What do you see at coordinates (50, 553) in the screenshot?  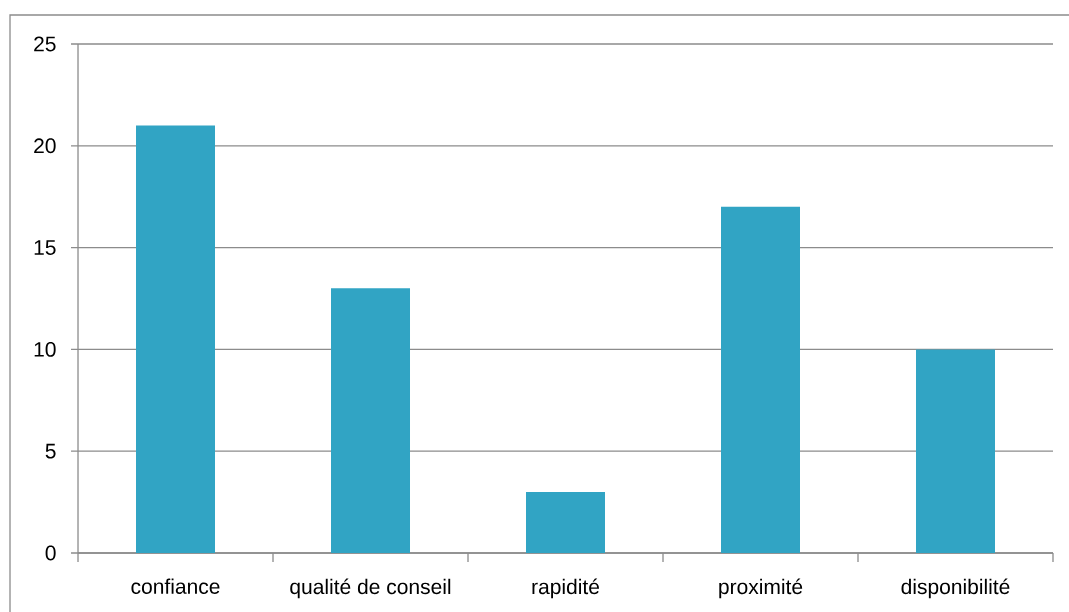 I see `y-tick-label: 0` at bounding box center [50, 553].